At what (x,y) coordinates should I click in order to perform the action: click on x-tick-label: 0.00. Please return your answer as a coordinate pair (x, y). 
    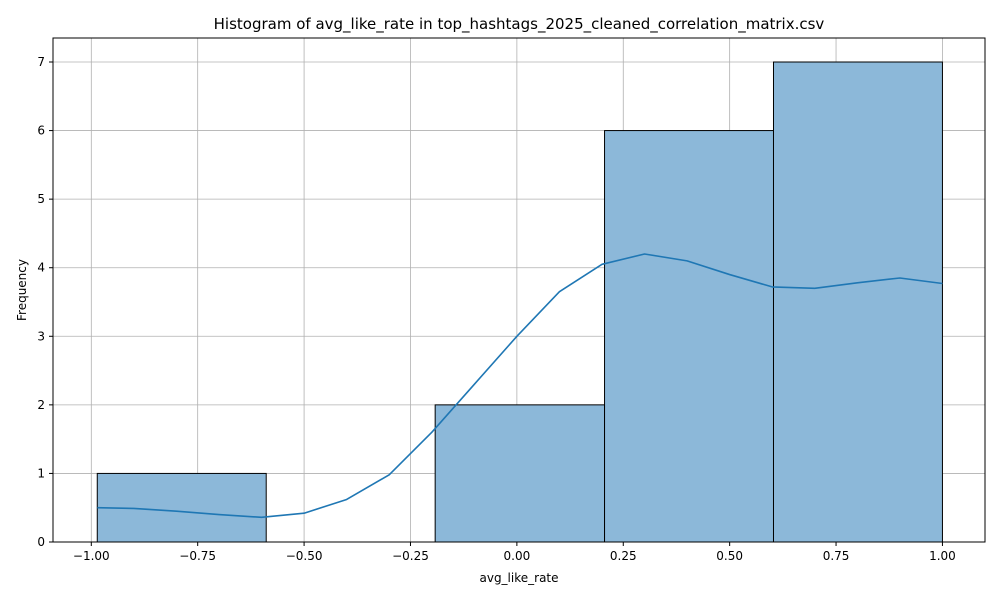
    Looking at the image, I should click on (517, 556).